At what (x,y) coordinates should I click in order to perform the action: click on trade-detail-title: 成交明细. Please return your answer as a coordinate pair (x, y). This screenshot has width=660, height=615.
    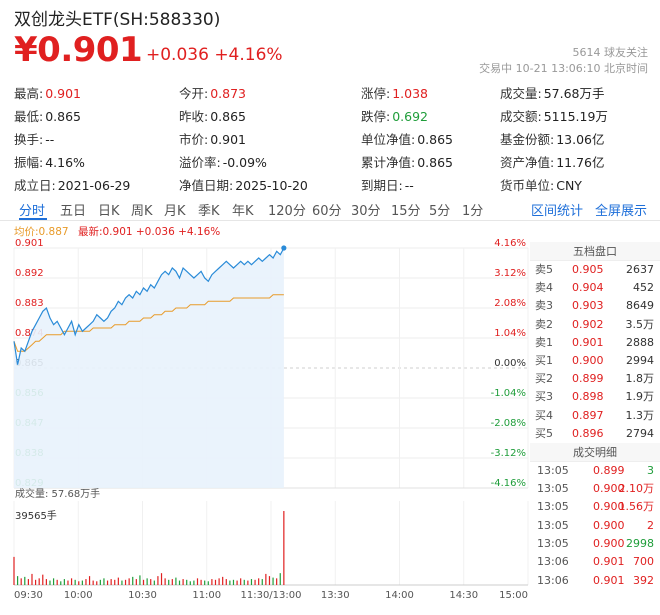
    Looking at the image, I should click on (595, 452).